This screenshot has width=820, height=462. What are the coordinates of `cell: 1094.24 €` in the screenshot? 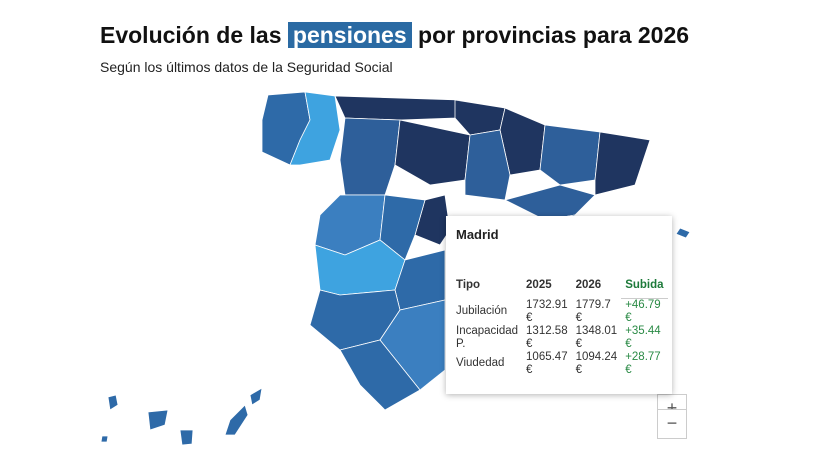 It's located at (596, 363).